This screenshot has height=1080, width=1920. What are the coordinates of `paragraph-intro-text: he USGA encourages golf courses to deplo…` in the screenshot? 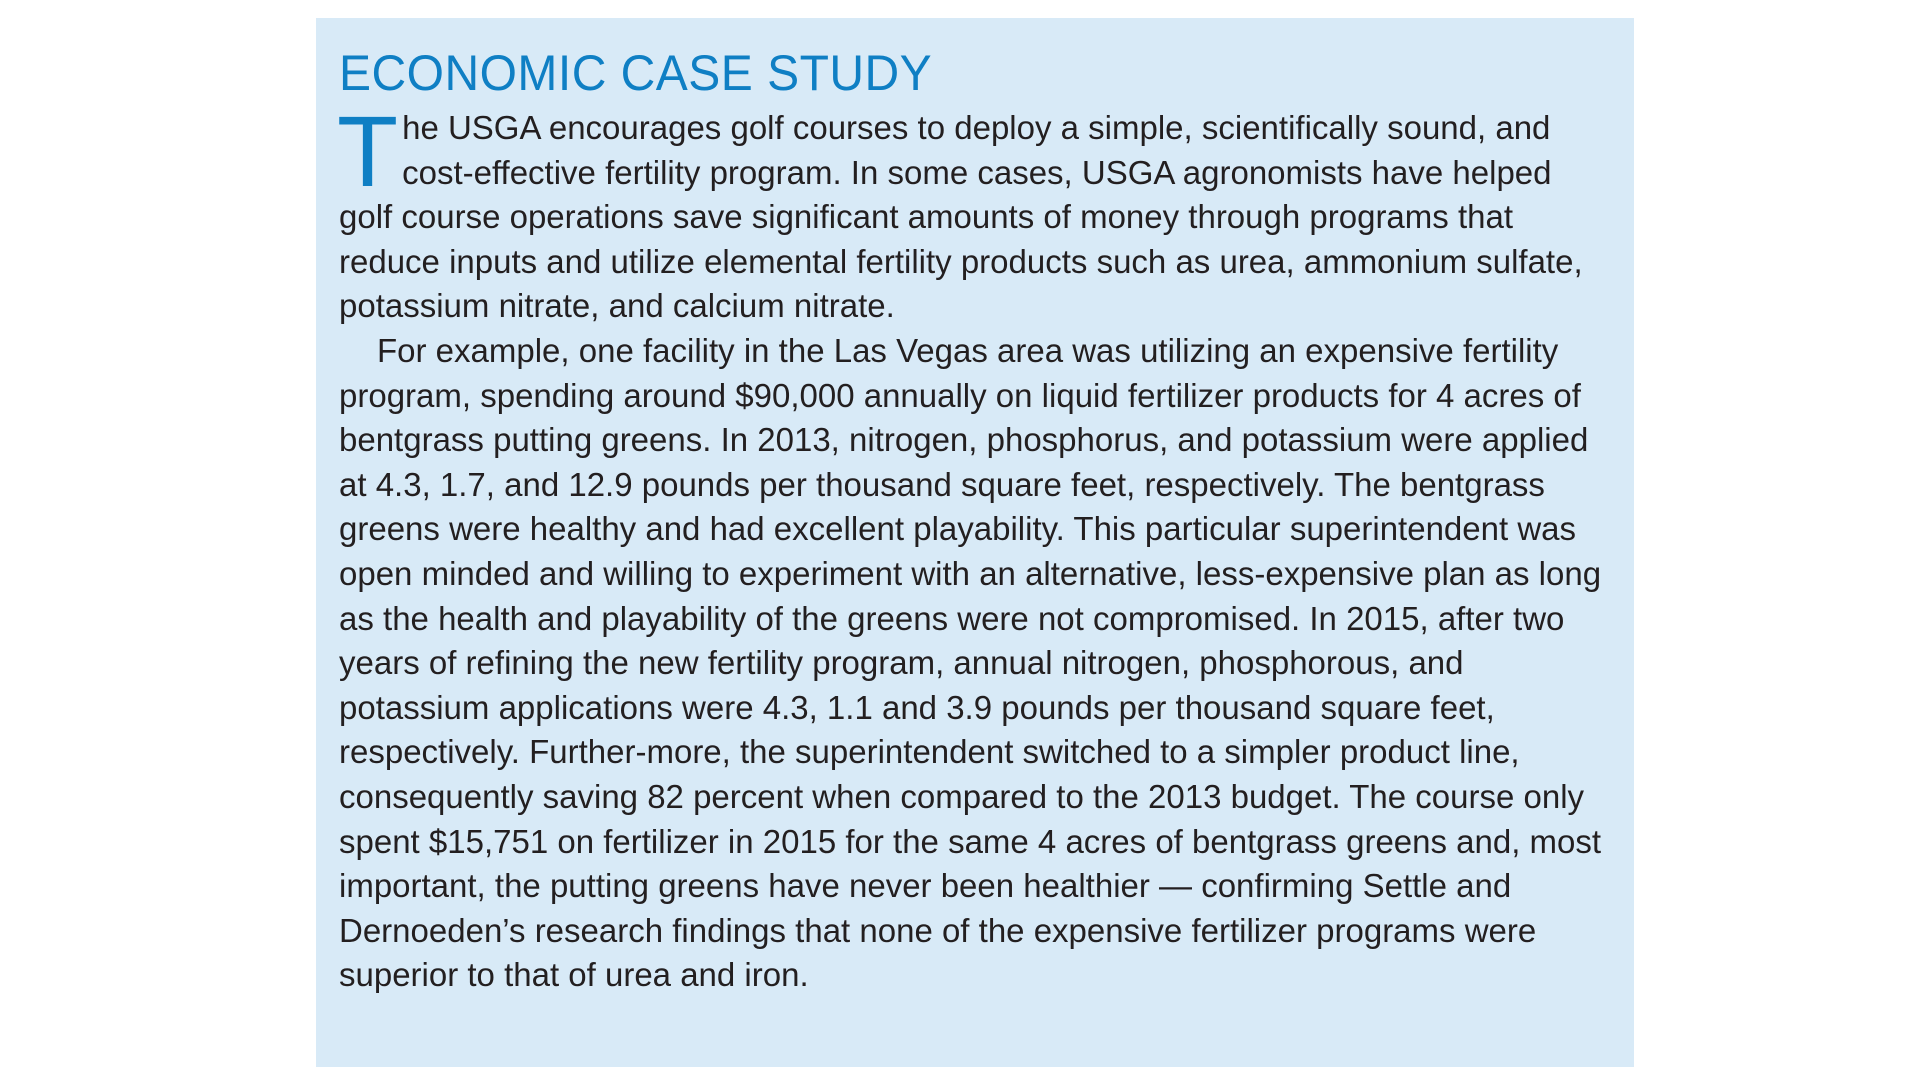 It's located at (961, 217).